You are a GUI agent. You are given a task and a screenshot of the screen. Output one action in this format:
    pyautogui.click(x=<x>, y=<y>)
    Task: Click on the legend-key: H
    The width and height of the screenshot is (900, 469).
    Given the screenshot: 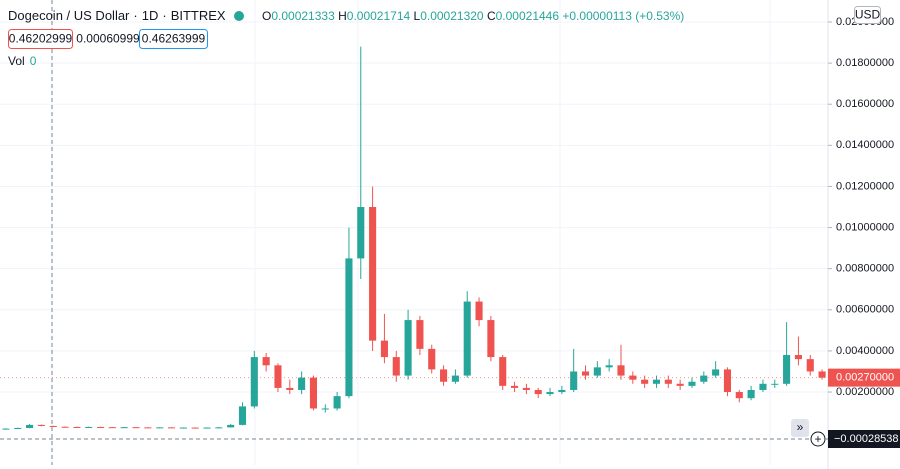 What is the action you would take?
    pyautogui.click(x=342, y=16)
    